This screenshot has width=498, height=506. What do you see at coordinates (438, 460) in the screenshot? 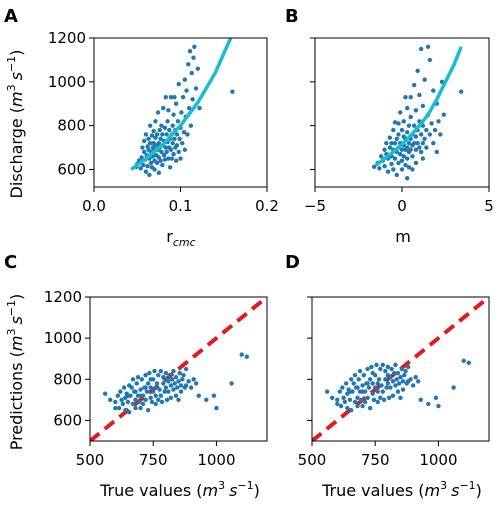
I see `x-tick-label: 1000` at bounding box center [438, 460].